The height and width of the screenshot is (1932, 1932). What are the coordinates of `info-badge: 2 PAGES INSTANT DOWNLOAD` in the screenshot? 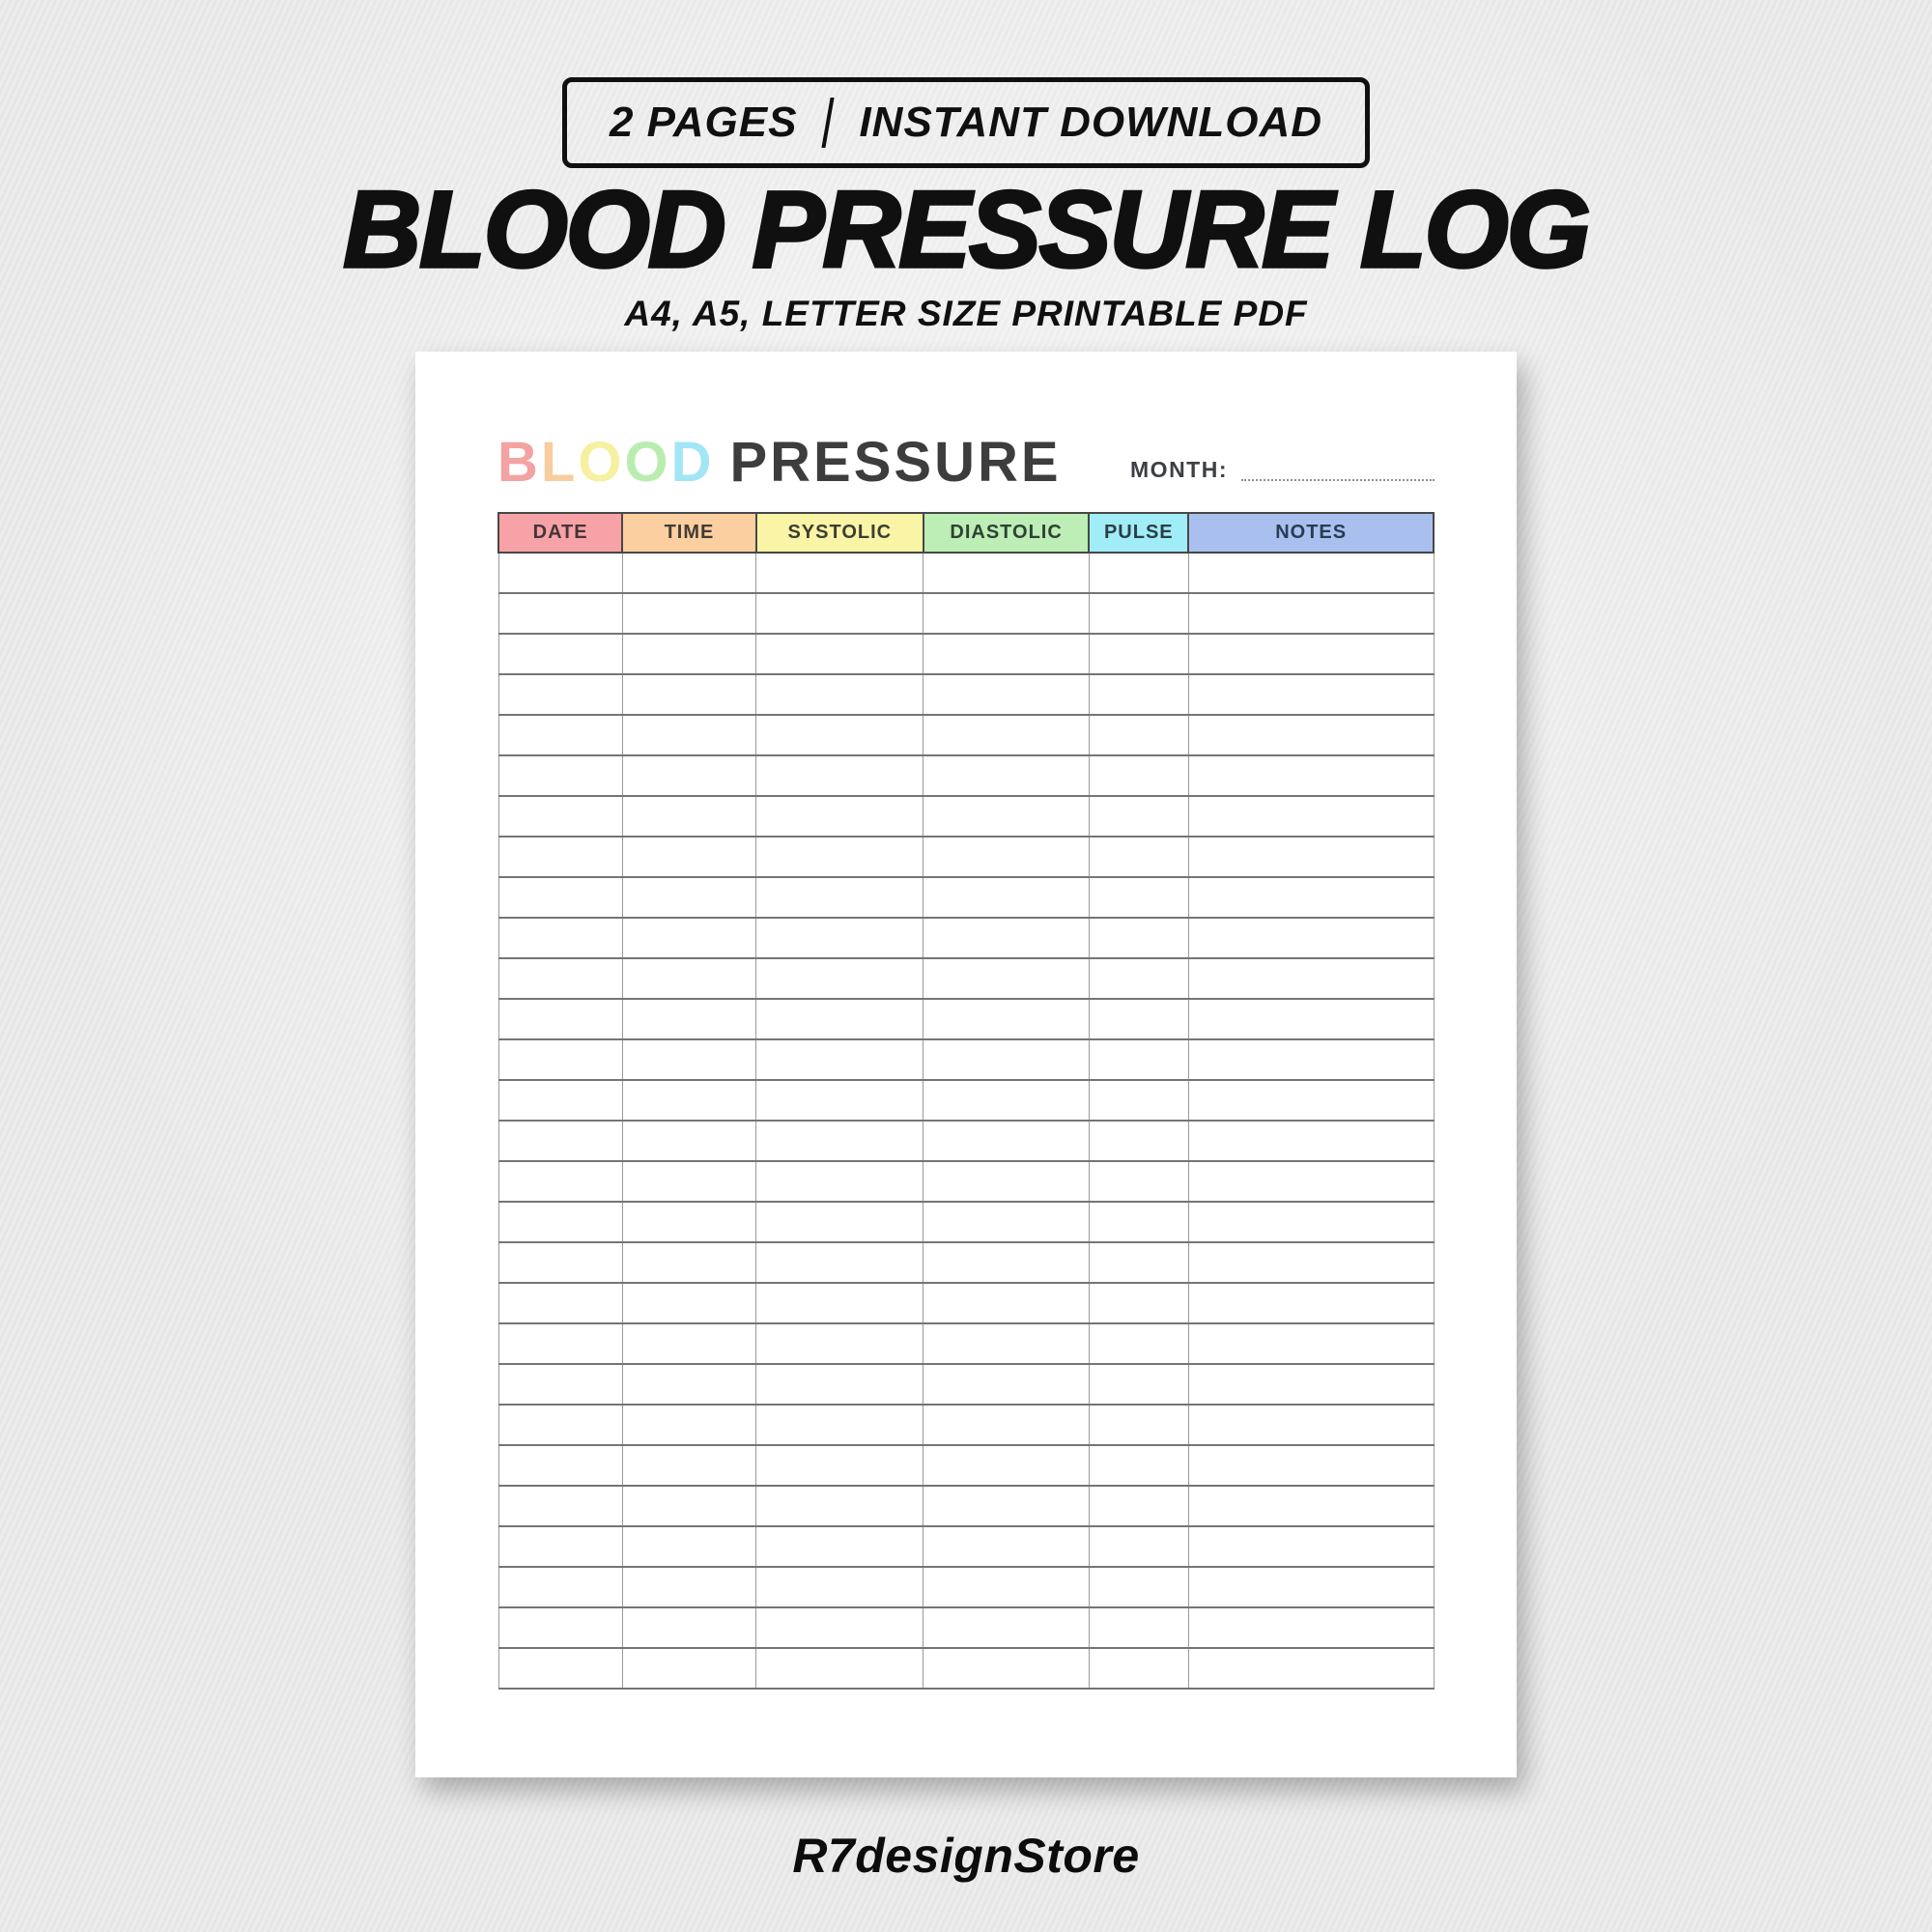 It's located at (966, 122).